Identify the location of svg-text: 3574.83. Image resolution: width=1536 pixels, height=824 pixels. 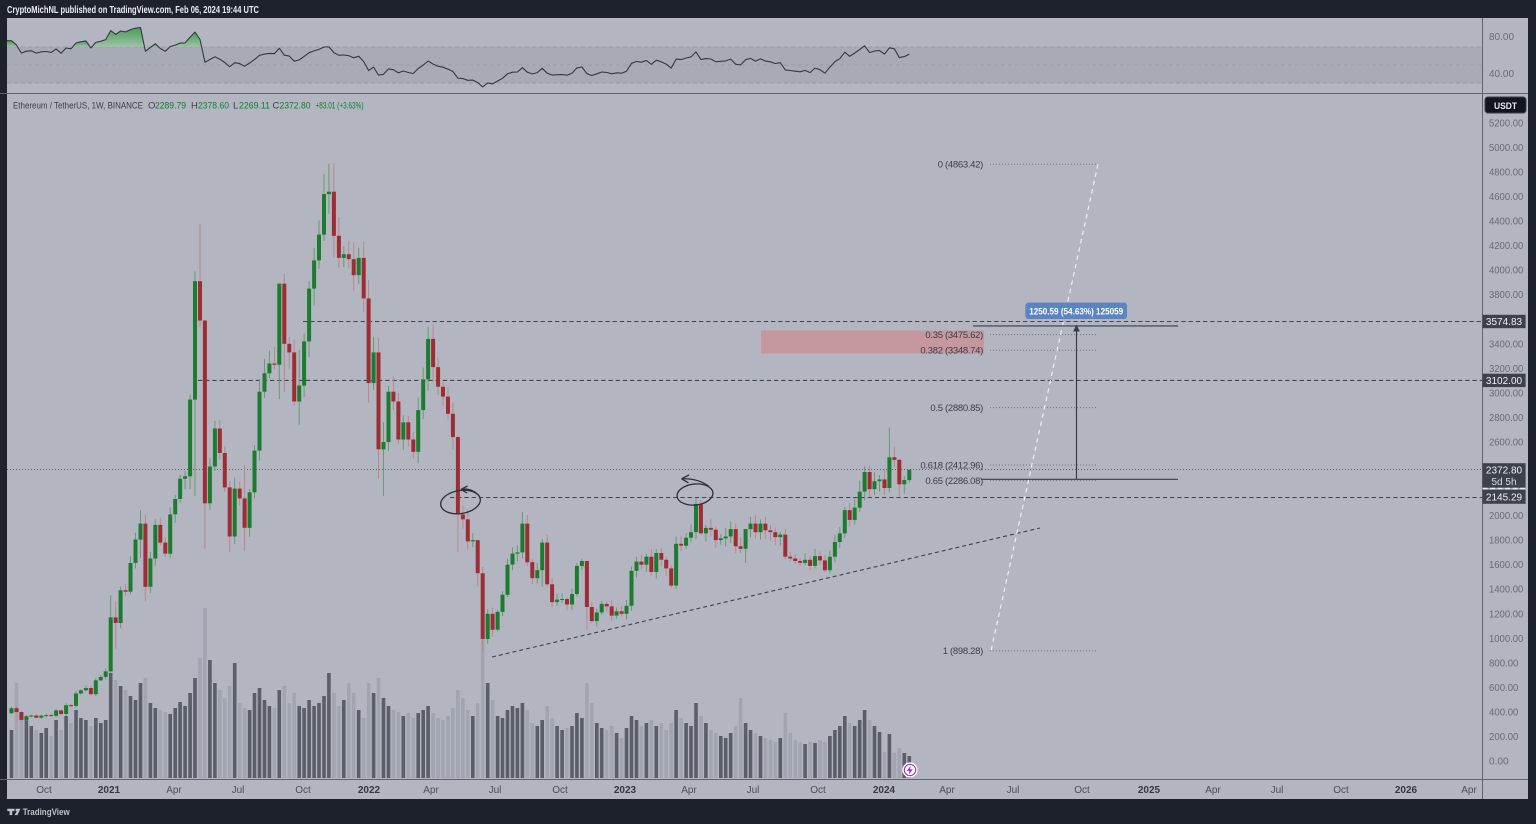
(1504, 322).